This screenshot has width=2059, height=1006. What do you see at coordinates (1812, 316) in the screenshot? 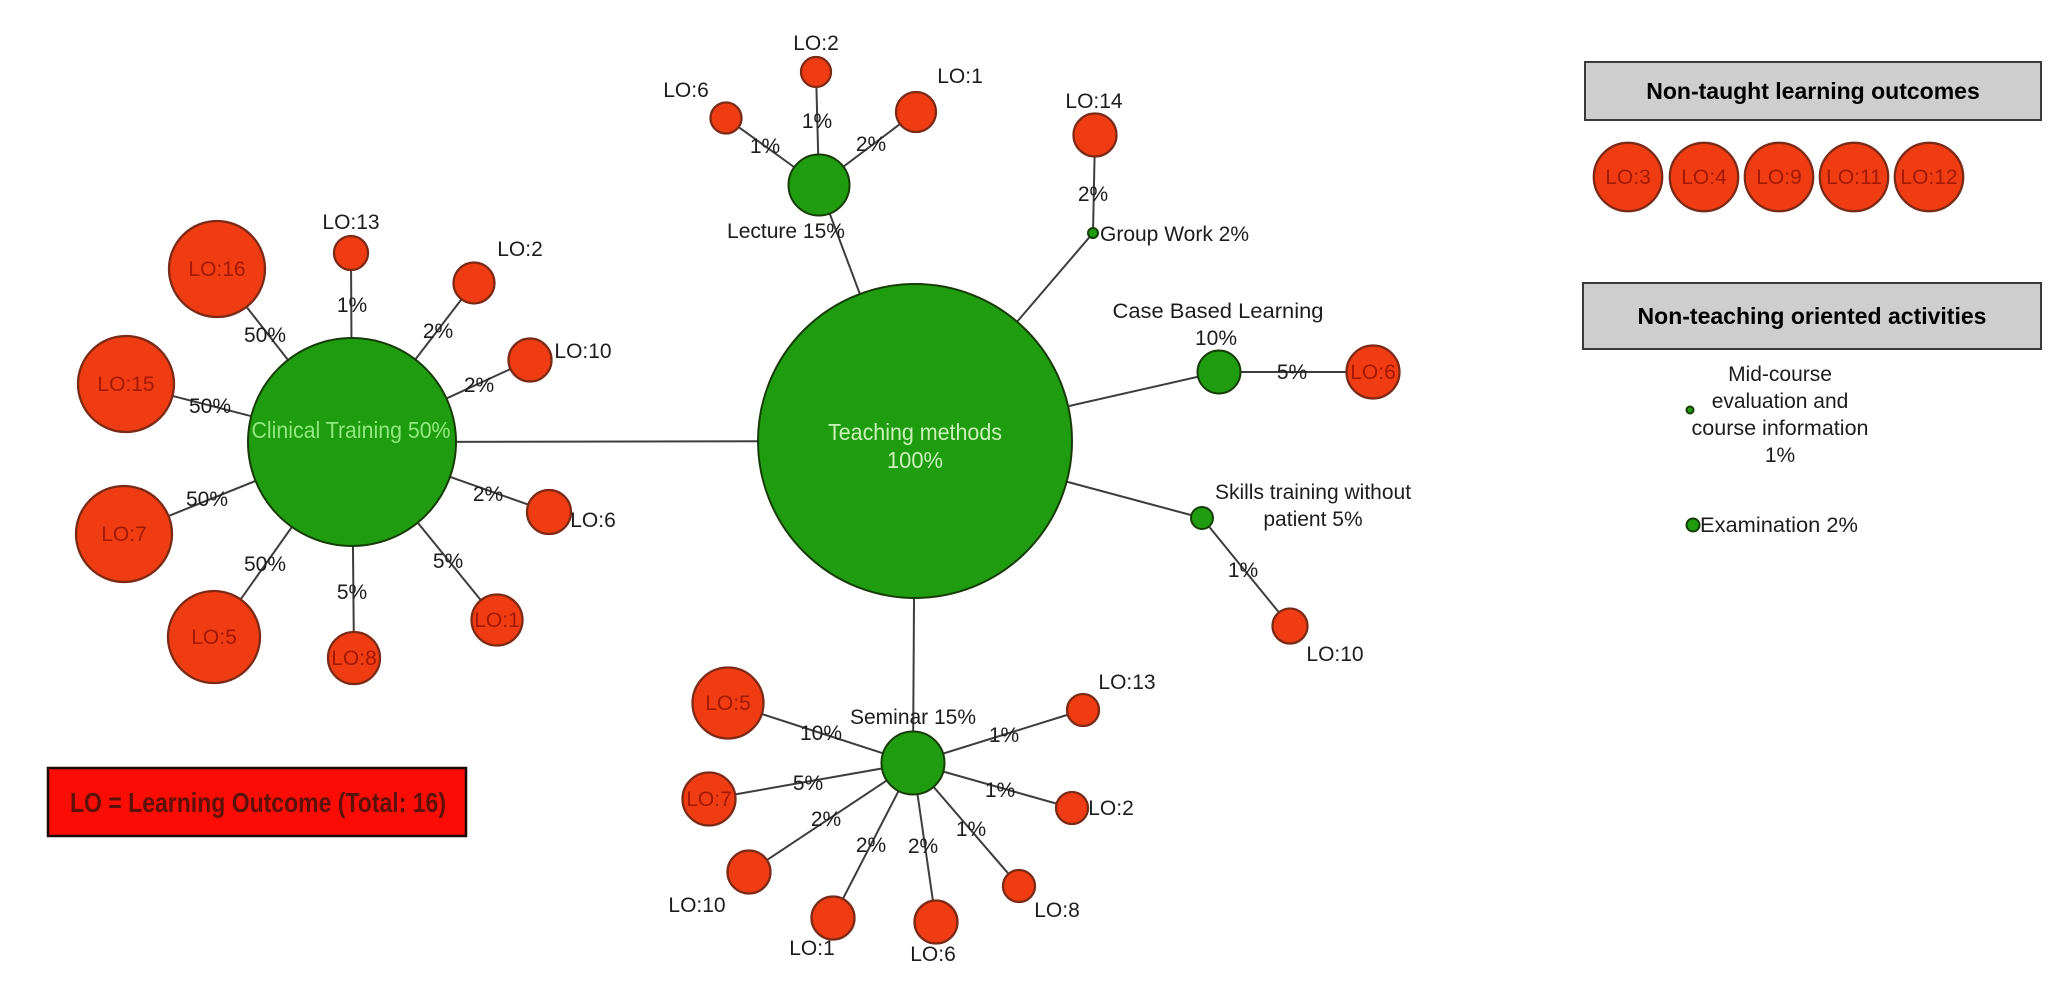
I see `svg-text:Non-teaching oriented activiti: Non-teaching oriented activities` at bounding box center [1812, 316].